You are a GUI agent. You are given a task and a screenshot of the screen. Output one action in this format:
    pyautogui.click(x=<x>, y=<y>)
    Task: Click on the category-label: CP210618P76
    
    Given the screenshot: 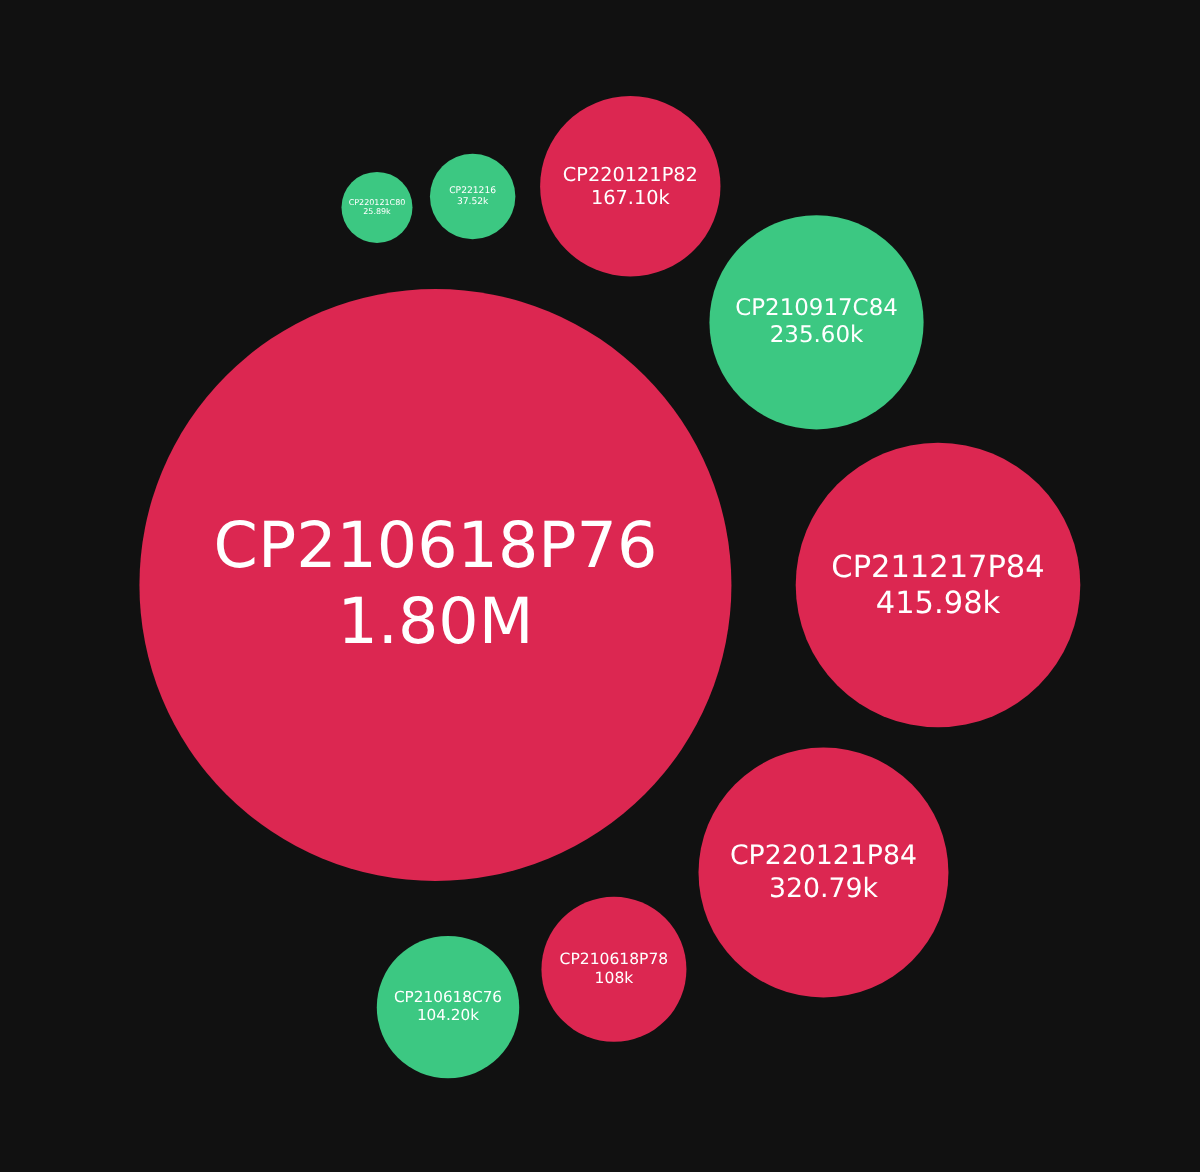 What is the action you would take?
    pyautogui.click(x=435, y=546)
    